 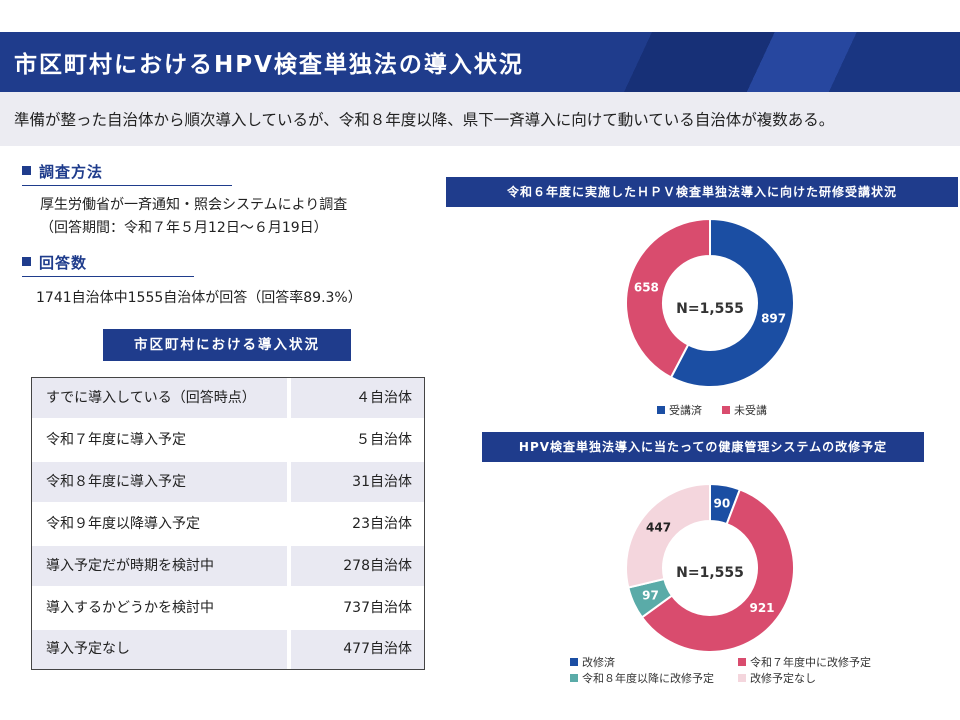 I want to click on table-row: 令和８年度に導入予定 31自治体, so click(x=228, y=483).